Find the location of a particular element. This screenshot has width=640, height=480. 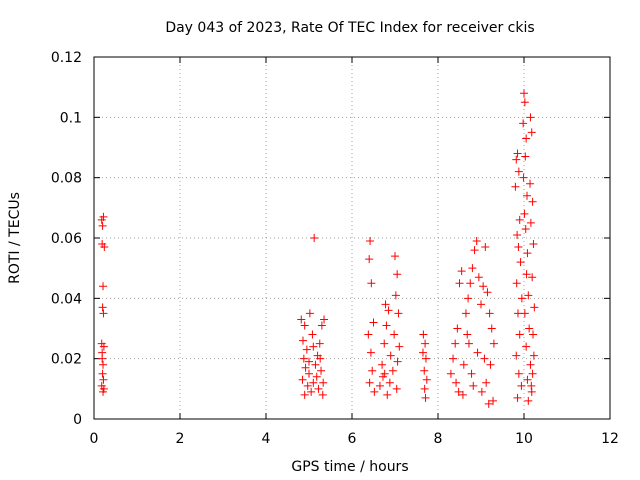

y-tick-label: 0.04 is located at coordinates (66, 299).